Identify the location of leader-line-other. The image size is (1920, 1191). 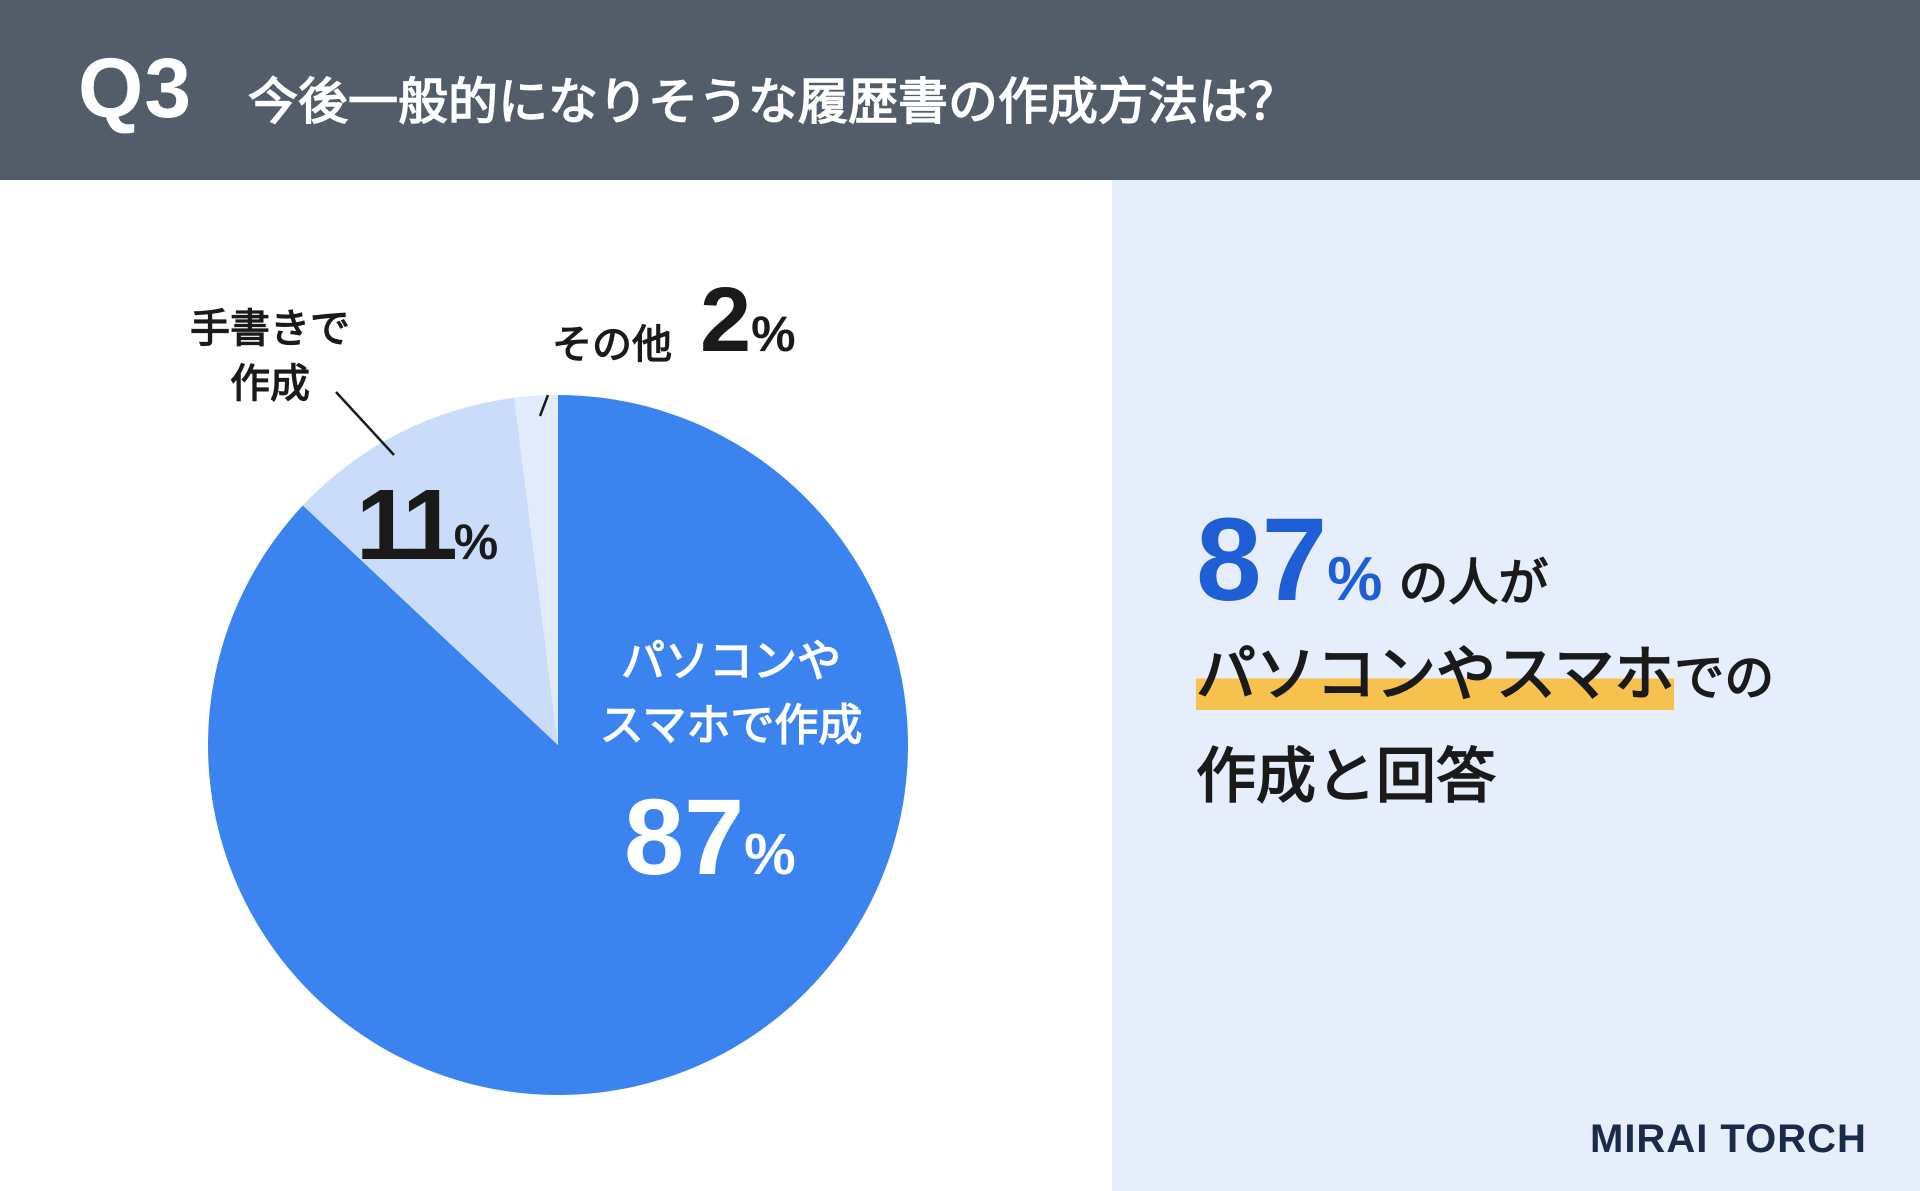
(544, 405).